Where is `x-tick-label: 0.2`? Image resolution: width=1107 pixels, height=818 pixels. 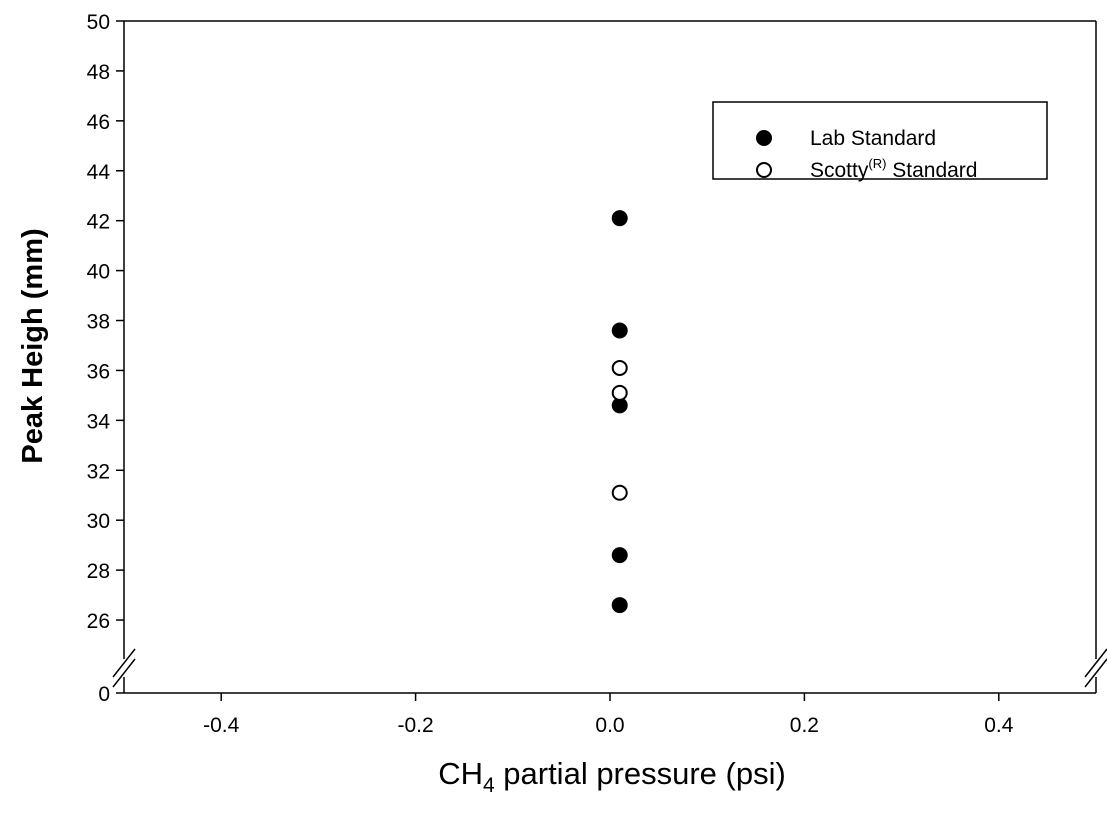
x-tick-label: 0.2 is located at coordinates (804, 725).